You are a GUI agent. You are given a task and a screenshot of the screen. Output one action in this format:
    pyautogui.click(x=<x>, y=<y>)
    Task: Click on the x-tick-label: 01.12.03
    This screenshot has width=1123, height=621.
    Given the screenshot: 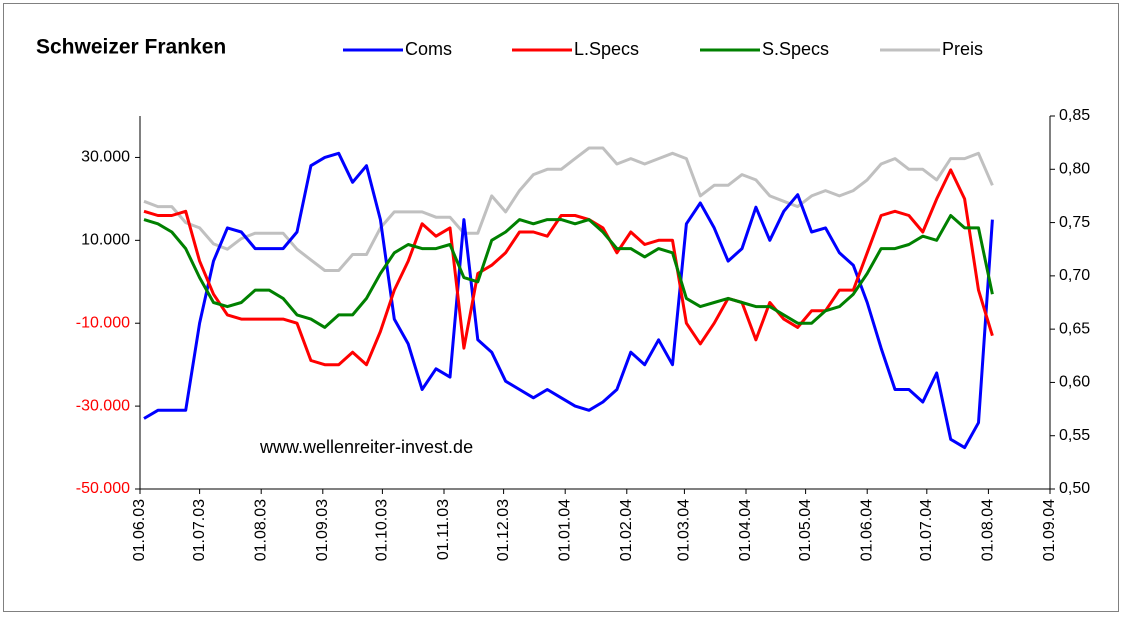 What is the action you would take?
    pyautogui.click(x=503, y=530)
    